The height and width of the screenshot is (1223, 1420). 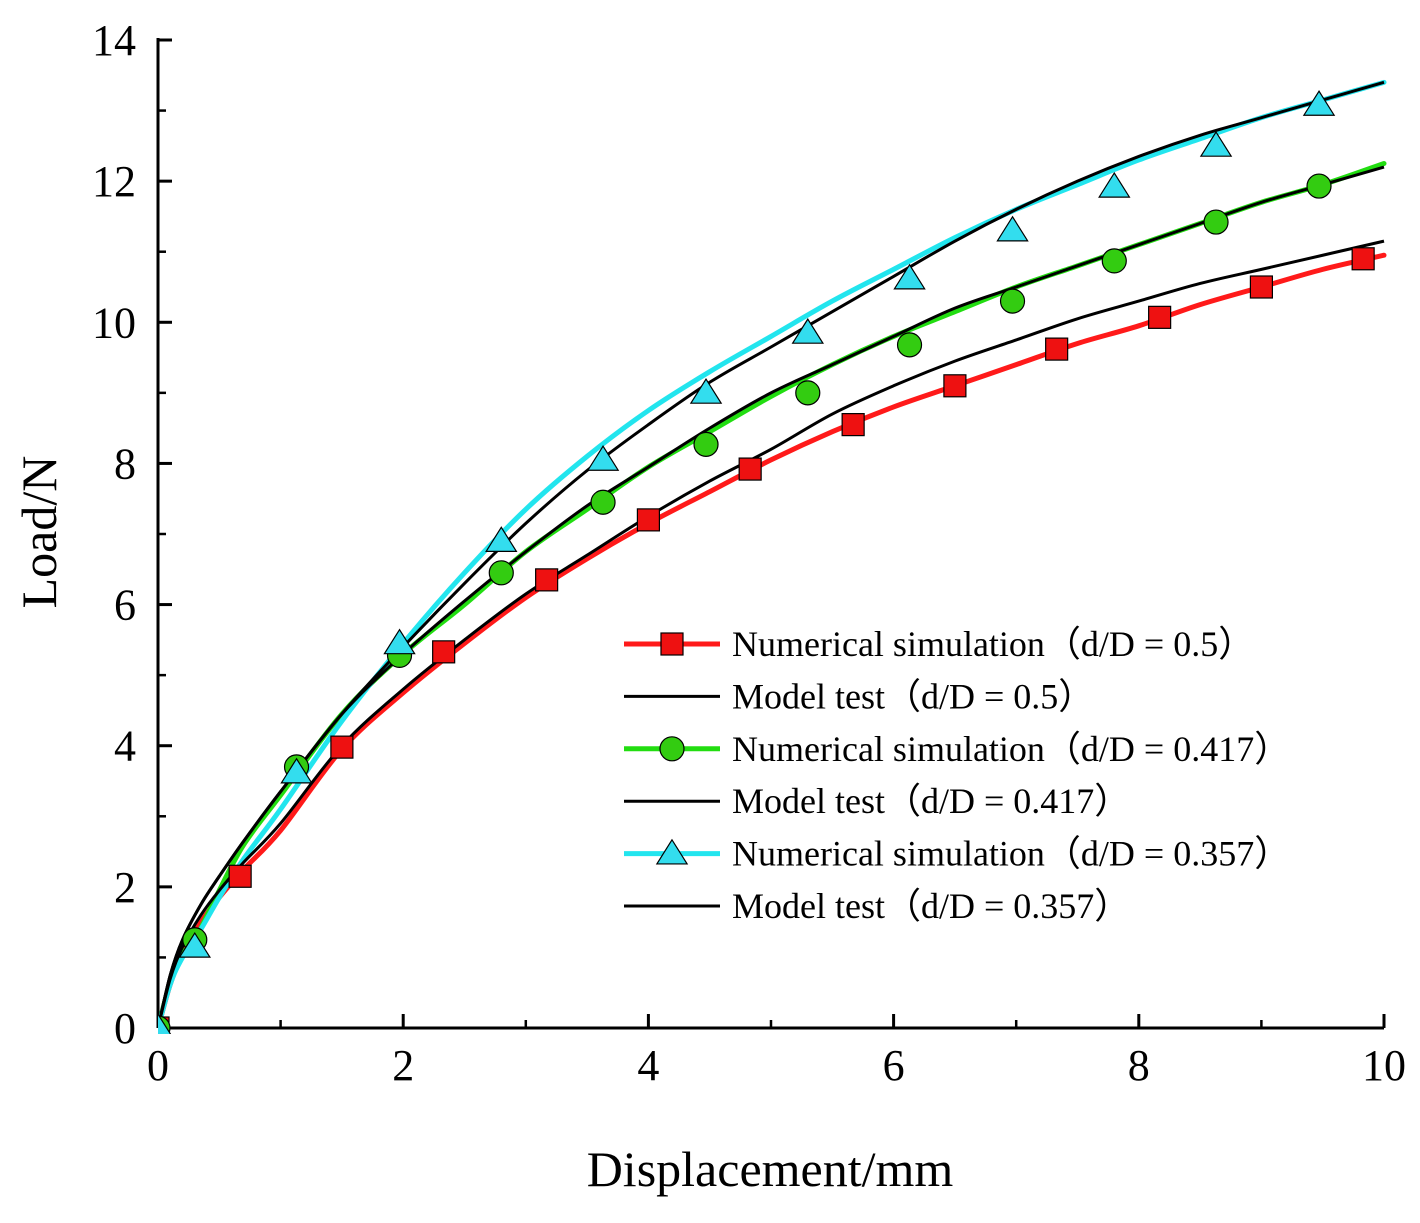 I want to click on legend-item: Numerical simulation（d/D = 0.417）, so click(x=957, y=749).